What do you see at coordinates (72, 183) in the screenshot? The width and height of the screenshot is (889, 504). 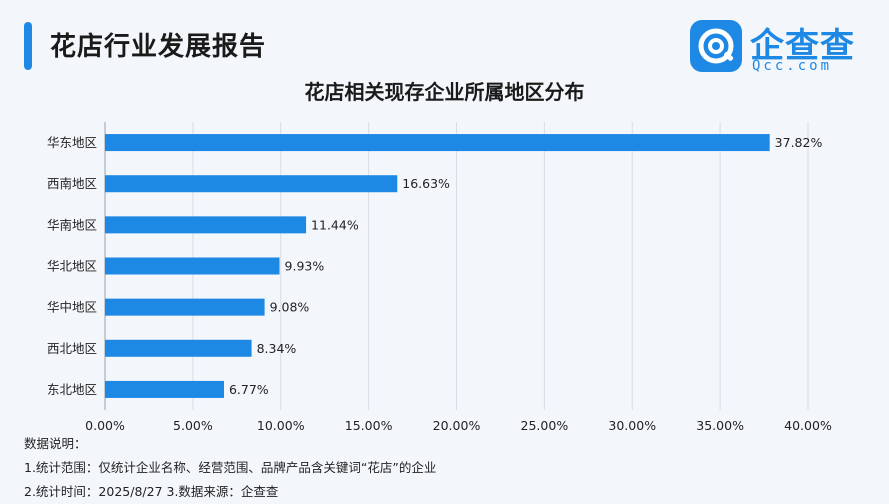 I see `category-label: 西南地区` at bounding box center [72, 183].